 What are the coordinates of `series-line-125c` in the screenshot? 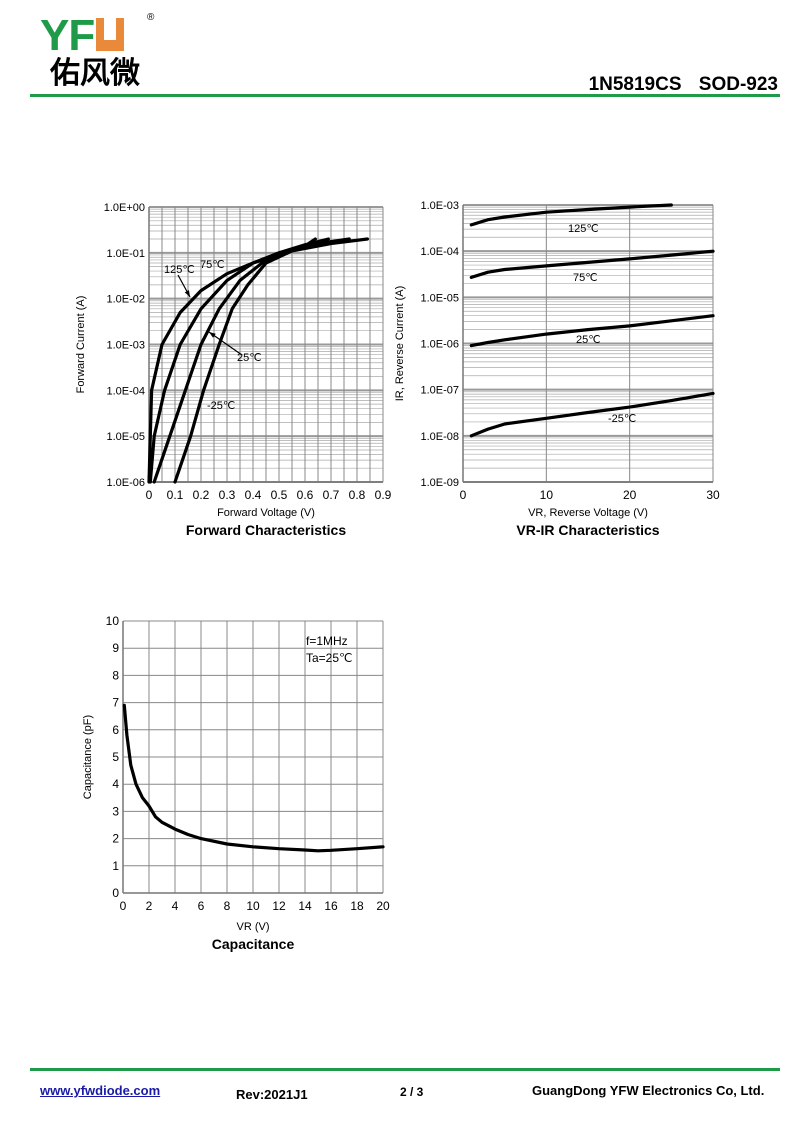 It's located at (571, 215).